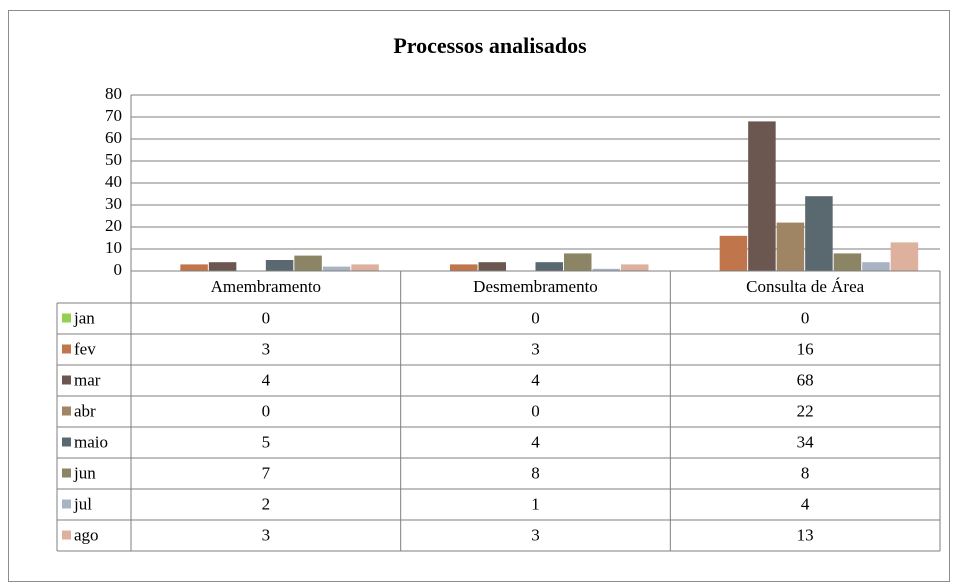 The width and height of the screenshot is (957, 583). I want to click on legend-label: abr, so click(85, 410).